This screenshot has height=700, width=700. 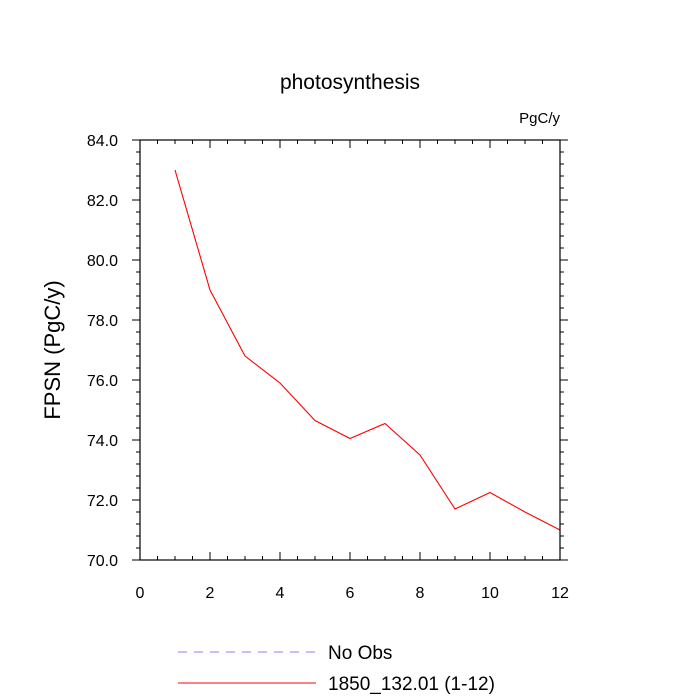 What do you see at coordinates (336, 669) in the screenshot?
I see `legend: No Obs 1850_132.01 (1-12)` at bounding box center [336, 669].